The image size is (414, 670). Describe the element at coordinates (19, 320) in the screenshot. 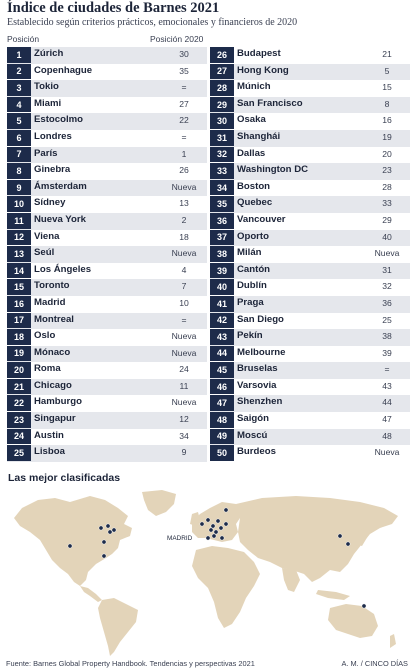

I see `rank-badge: 17` at that location.